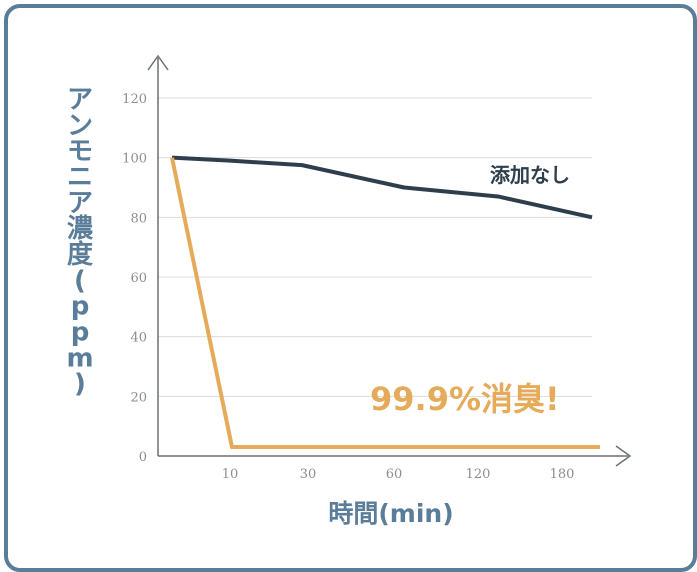 The height and width of the screenshot is (572, 697). I want to click on x-tick-label: 60, so click(394, 474).